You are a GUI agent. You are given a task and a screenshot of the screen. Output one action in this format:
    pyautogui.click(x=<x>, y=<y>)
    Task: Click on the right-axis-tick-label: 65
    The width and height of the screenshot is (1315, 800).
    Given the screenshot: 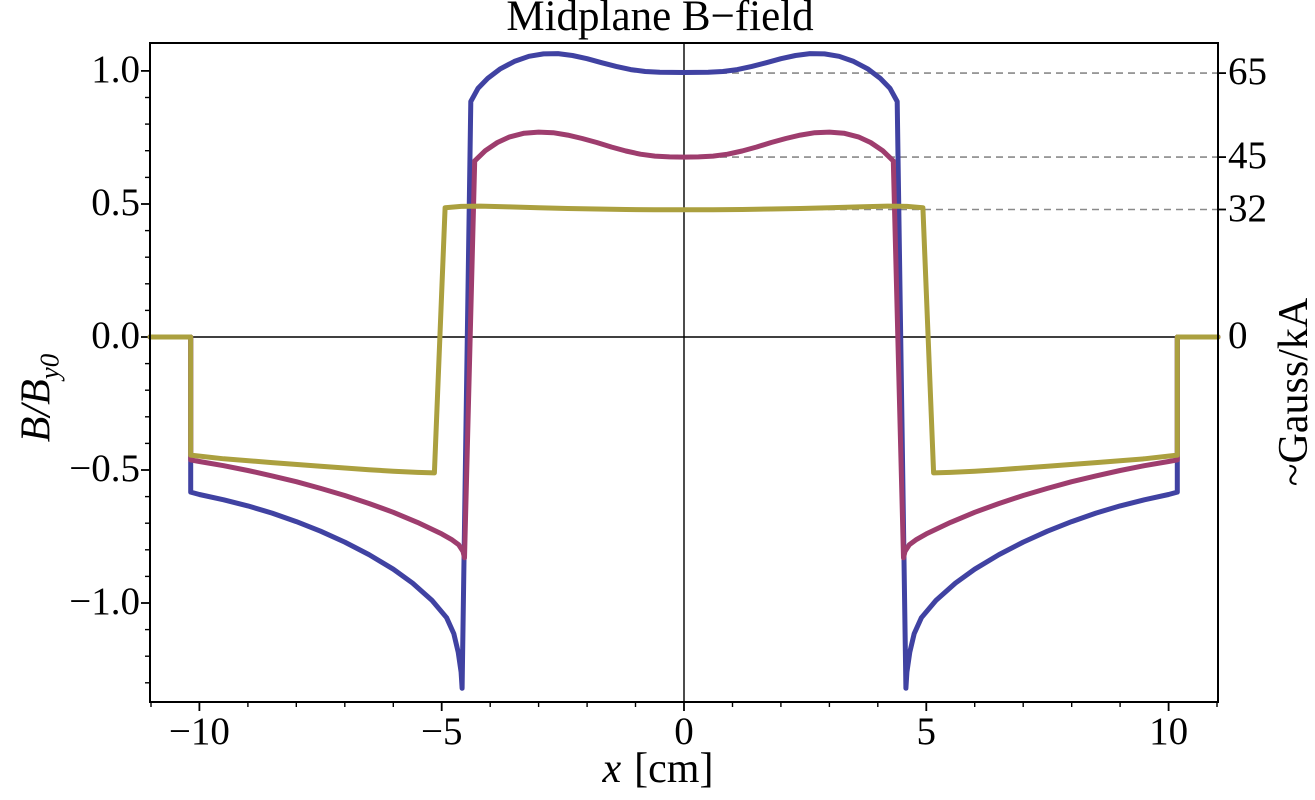 What is the action you would take?
    pyautogui.click(x=1247, y=72)
    